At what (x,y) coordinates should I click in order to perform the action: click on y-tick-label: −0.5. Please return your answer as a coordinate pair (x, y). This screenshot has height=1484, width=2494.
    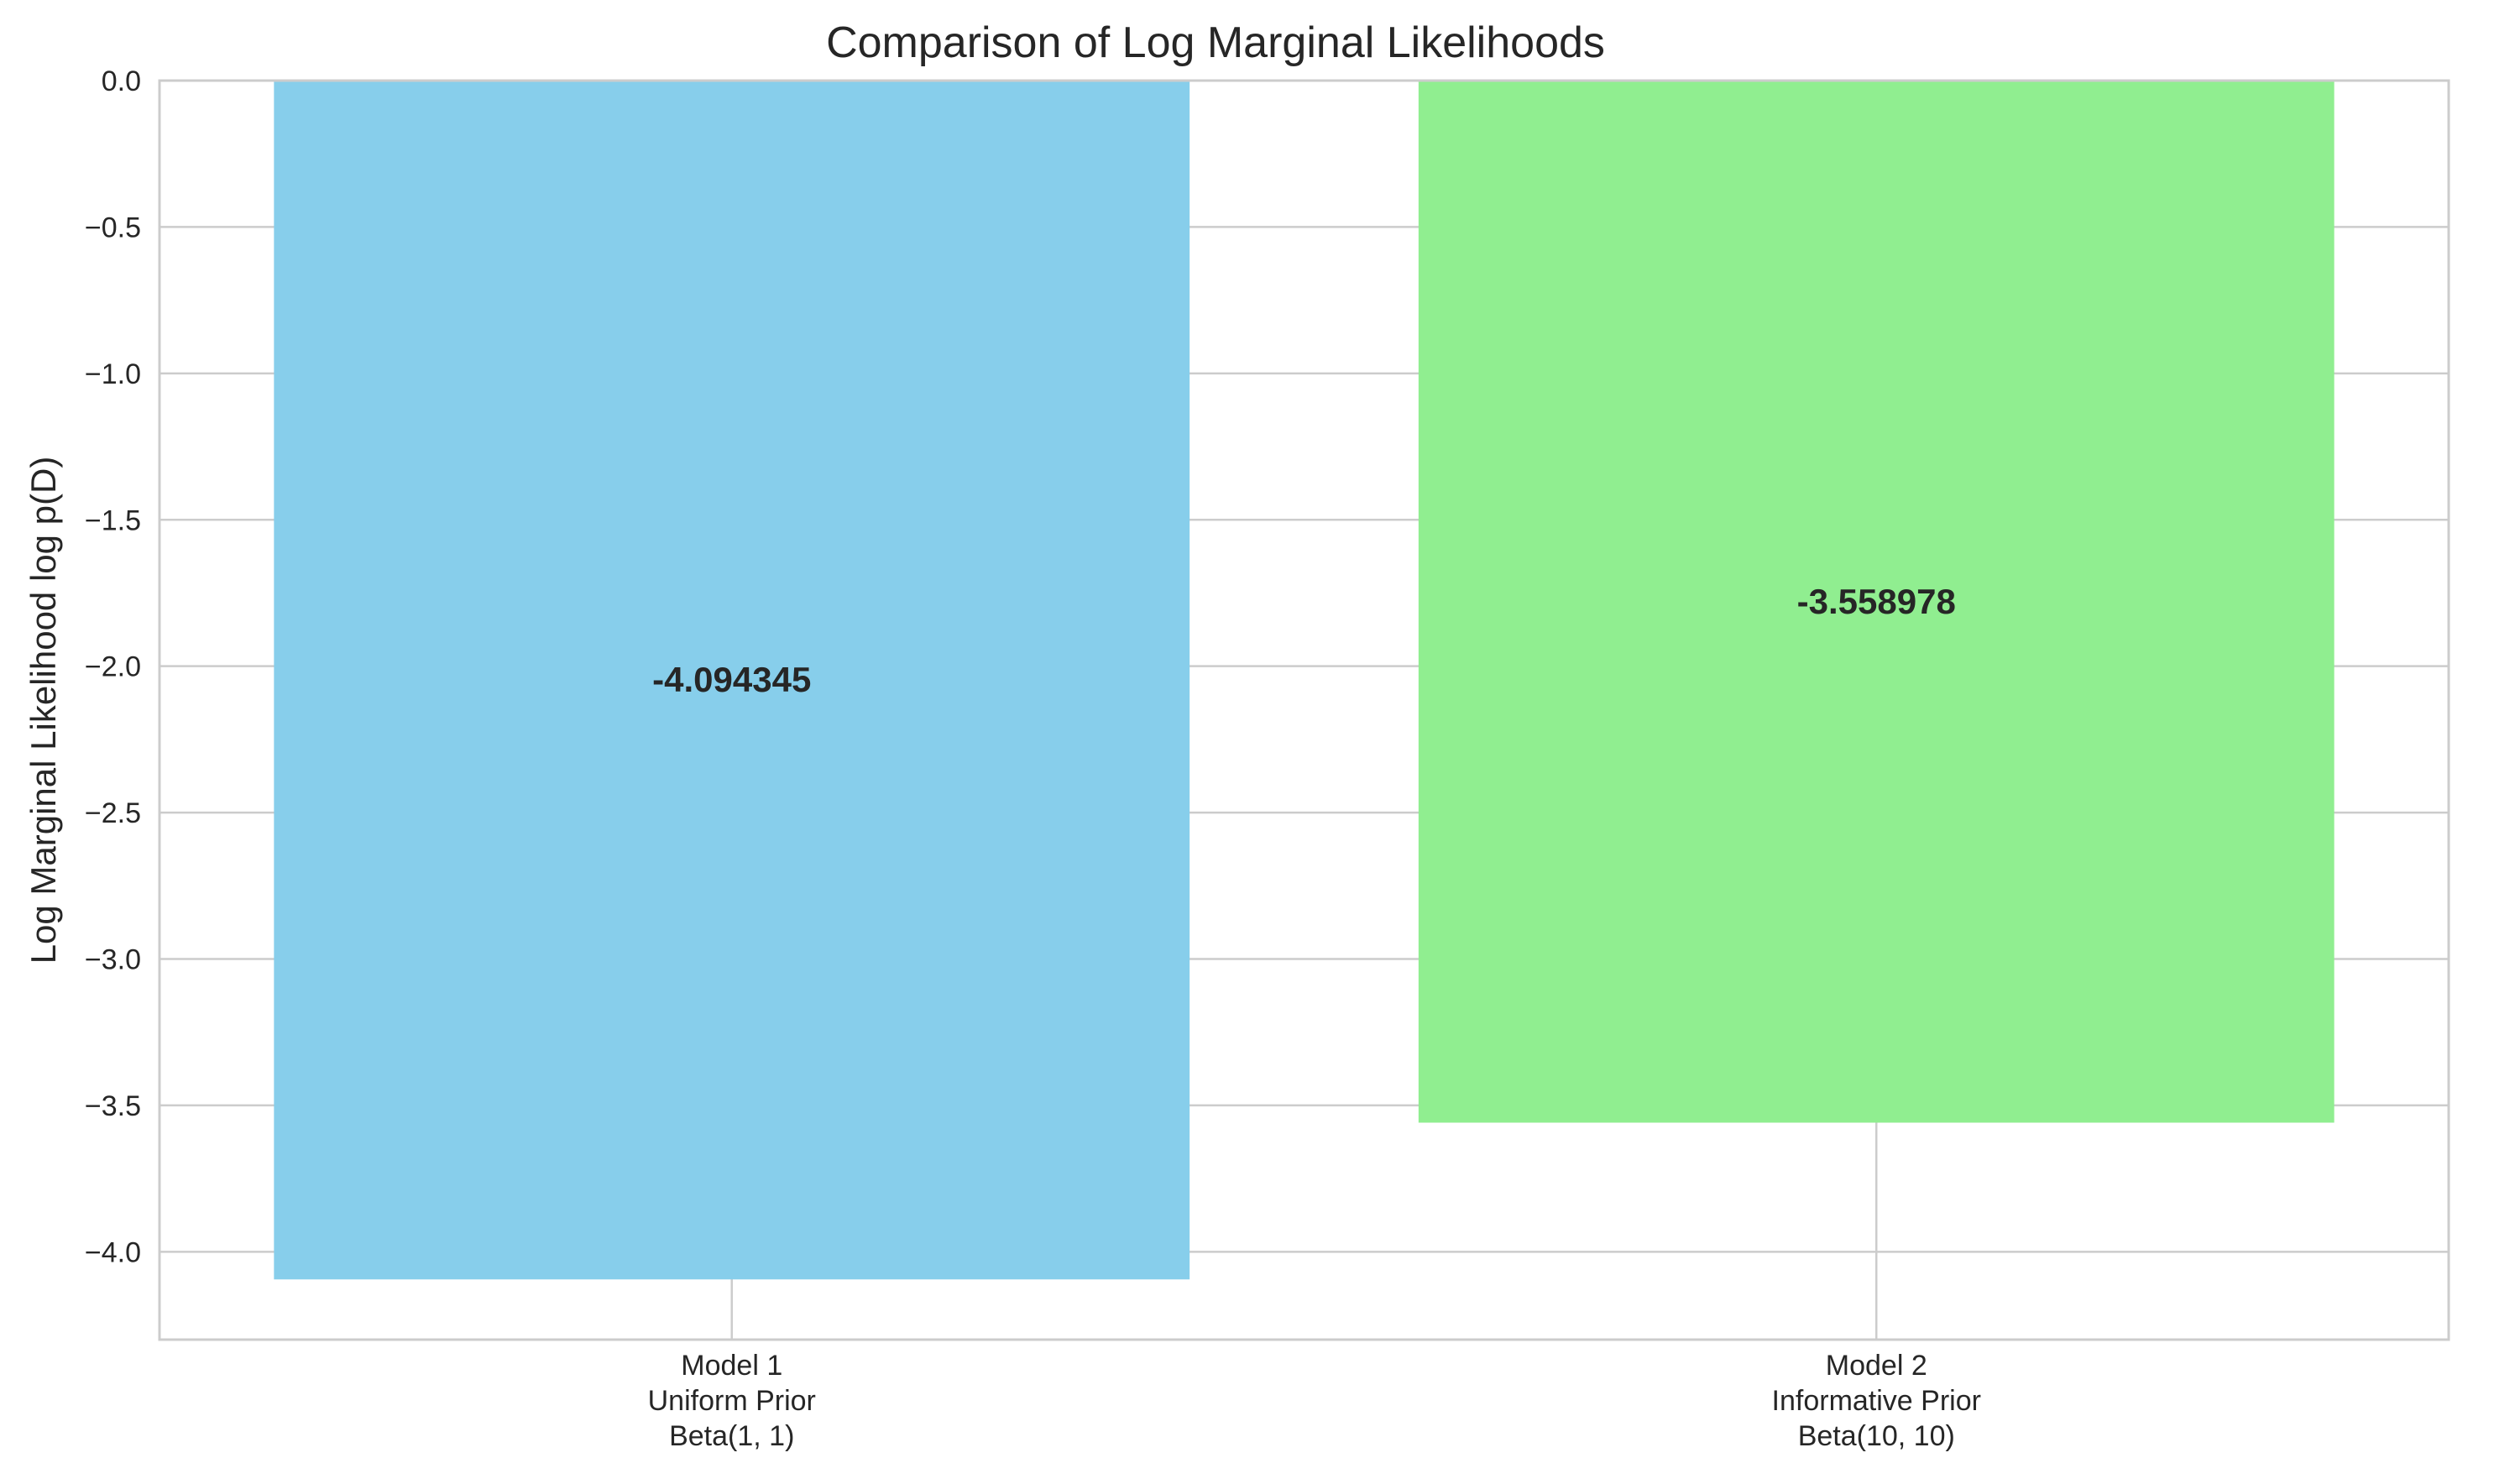
    Looking at the image, I should click on (113, 227).